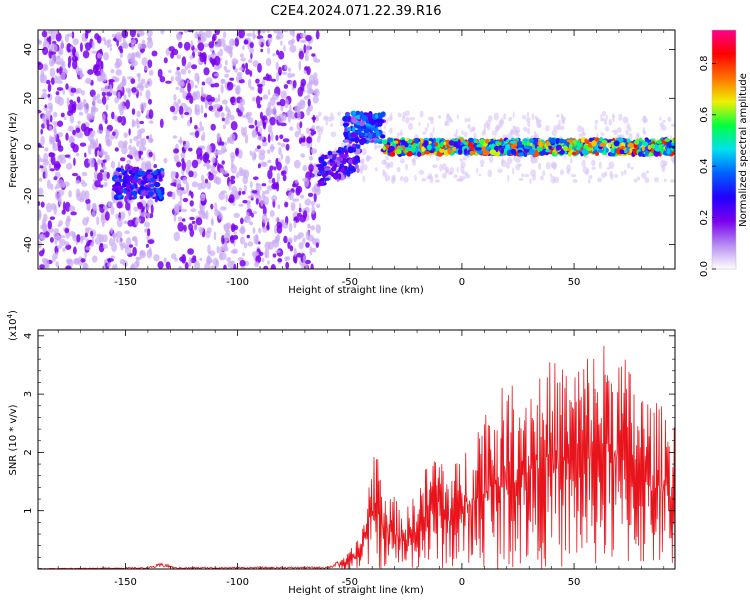 The height and width of the screenshot is (600, 750). Describe the element at coordinates (28, 196) in the screenshot. I see `y-tick-label: -20` at that location.